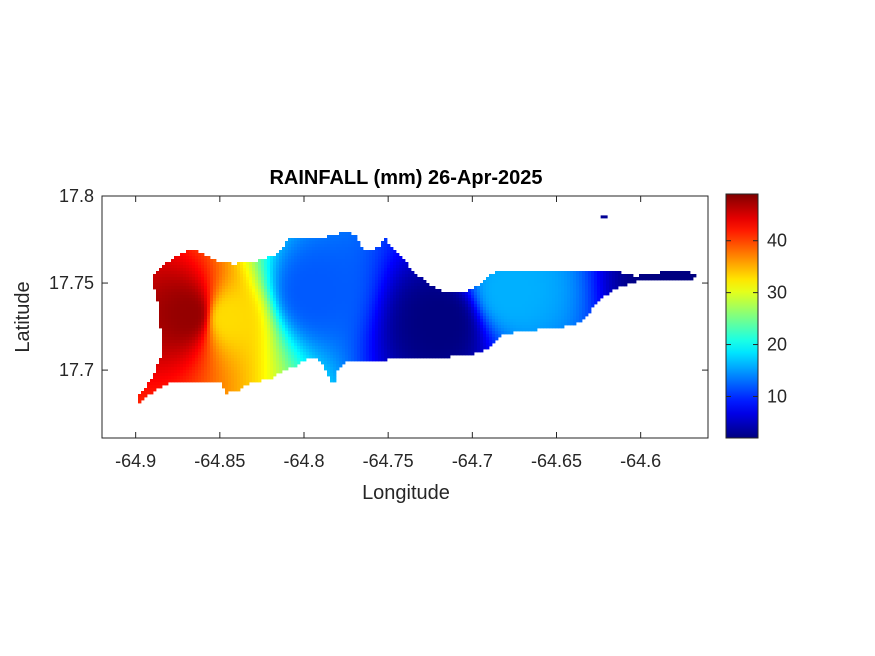  Describe the element at coordinates (406, 493) in the screenshot. I see `x-axis-label: Longitude` at that location.